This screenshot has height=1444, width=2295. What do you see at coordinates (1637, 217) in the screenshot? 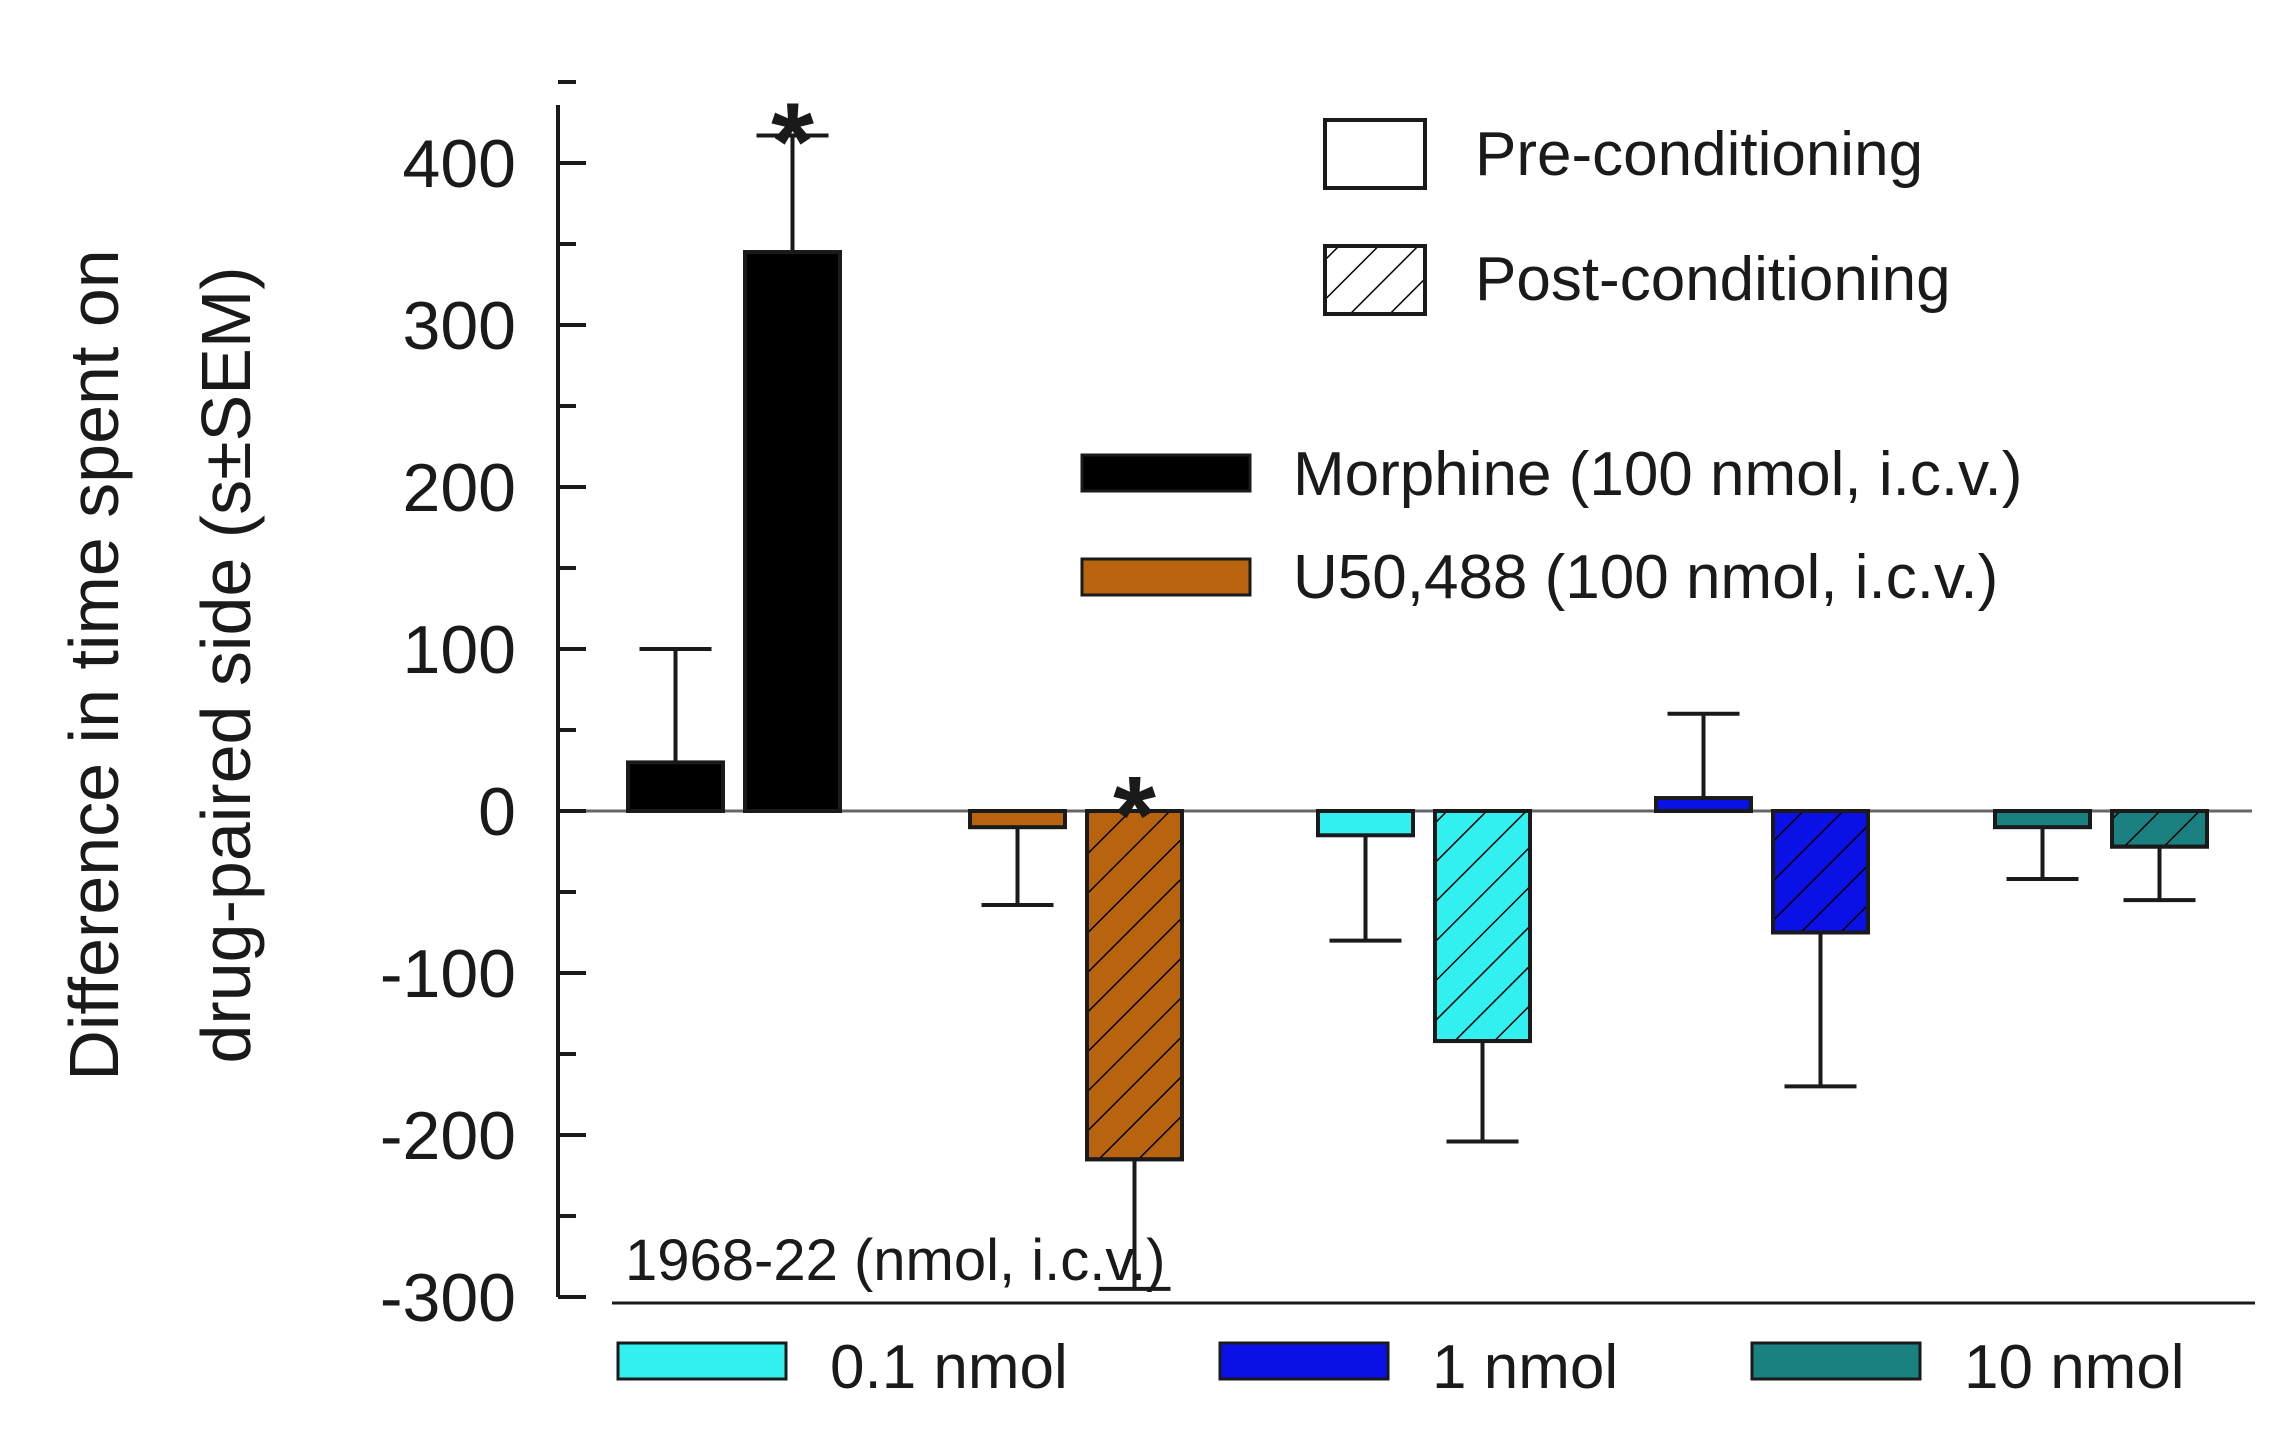
I see `legend-pattern: Pre-conditioning Post-conditioning` at bounding box center [1637, 217].